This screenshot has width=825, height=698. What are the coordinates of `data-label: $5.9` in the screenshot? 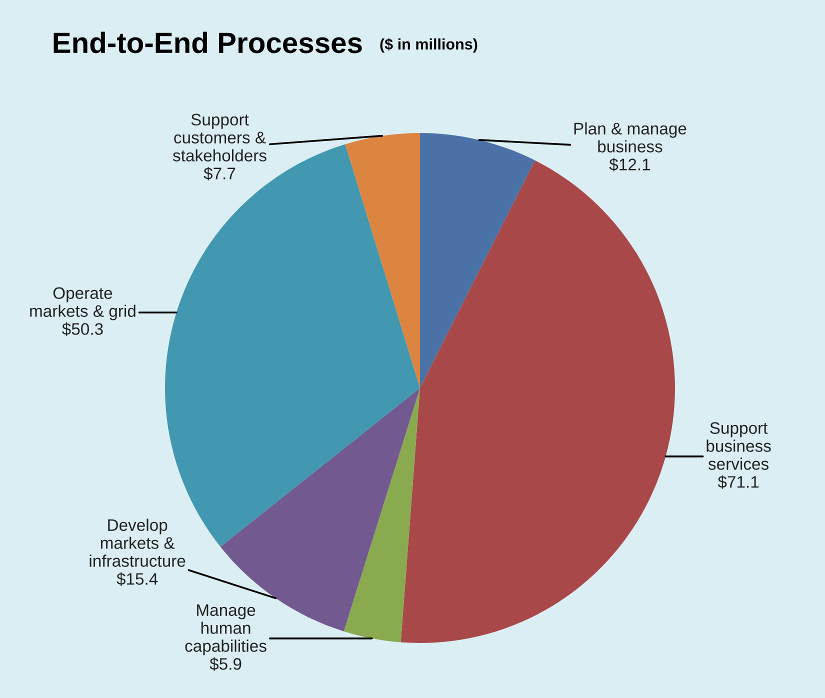 It's located at (226, 664).